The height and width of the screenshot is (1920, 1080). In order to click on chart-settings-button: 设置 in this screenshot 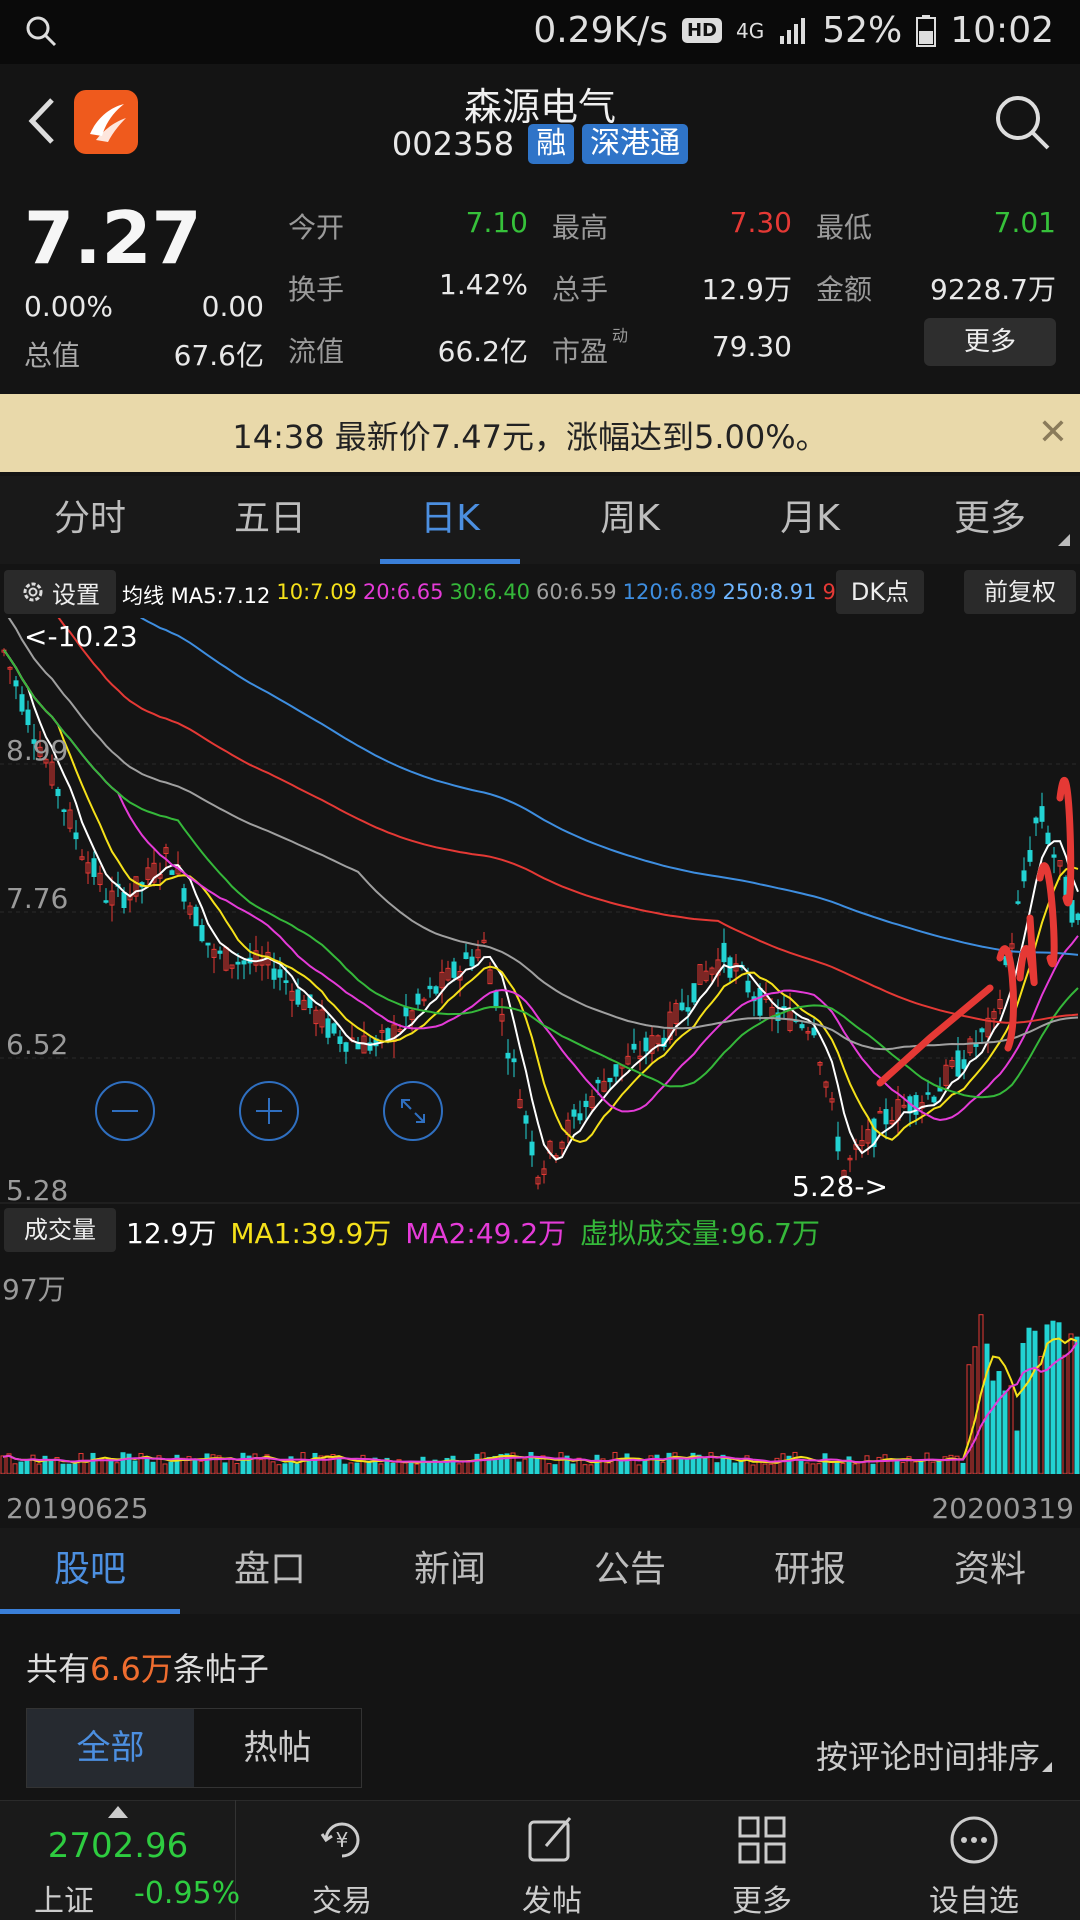, I will do `click(60, 592)`.